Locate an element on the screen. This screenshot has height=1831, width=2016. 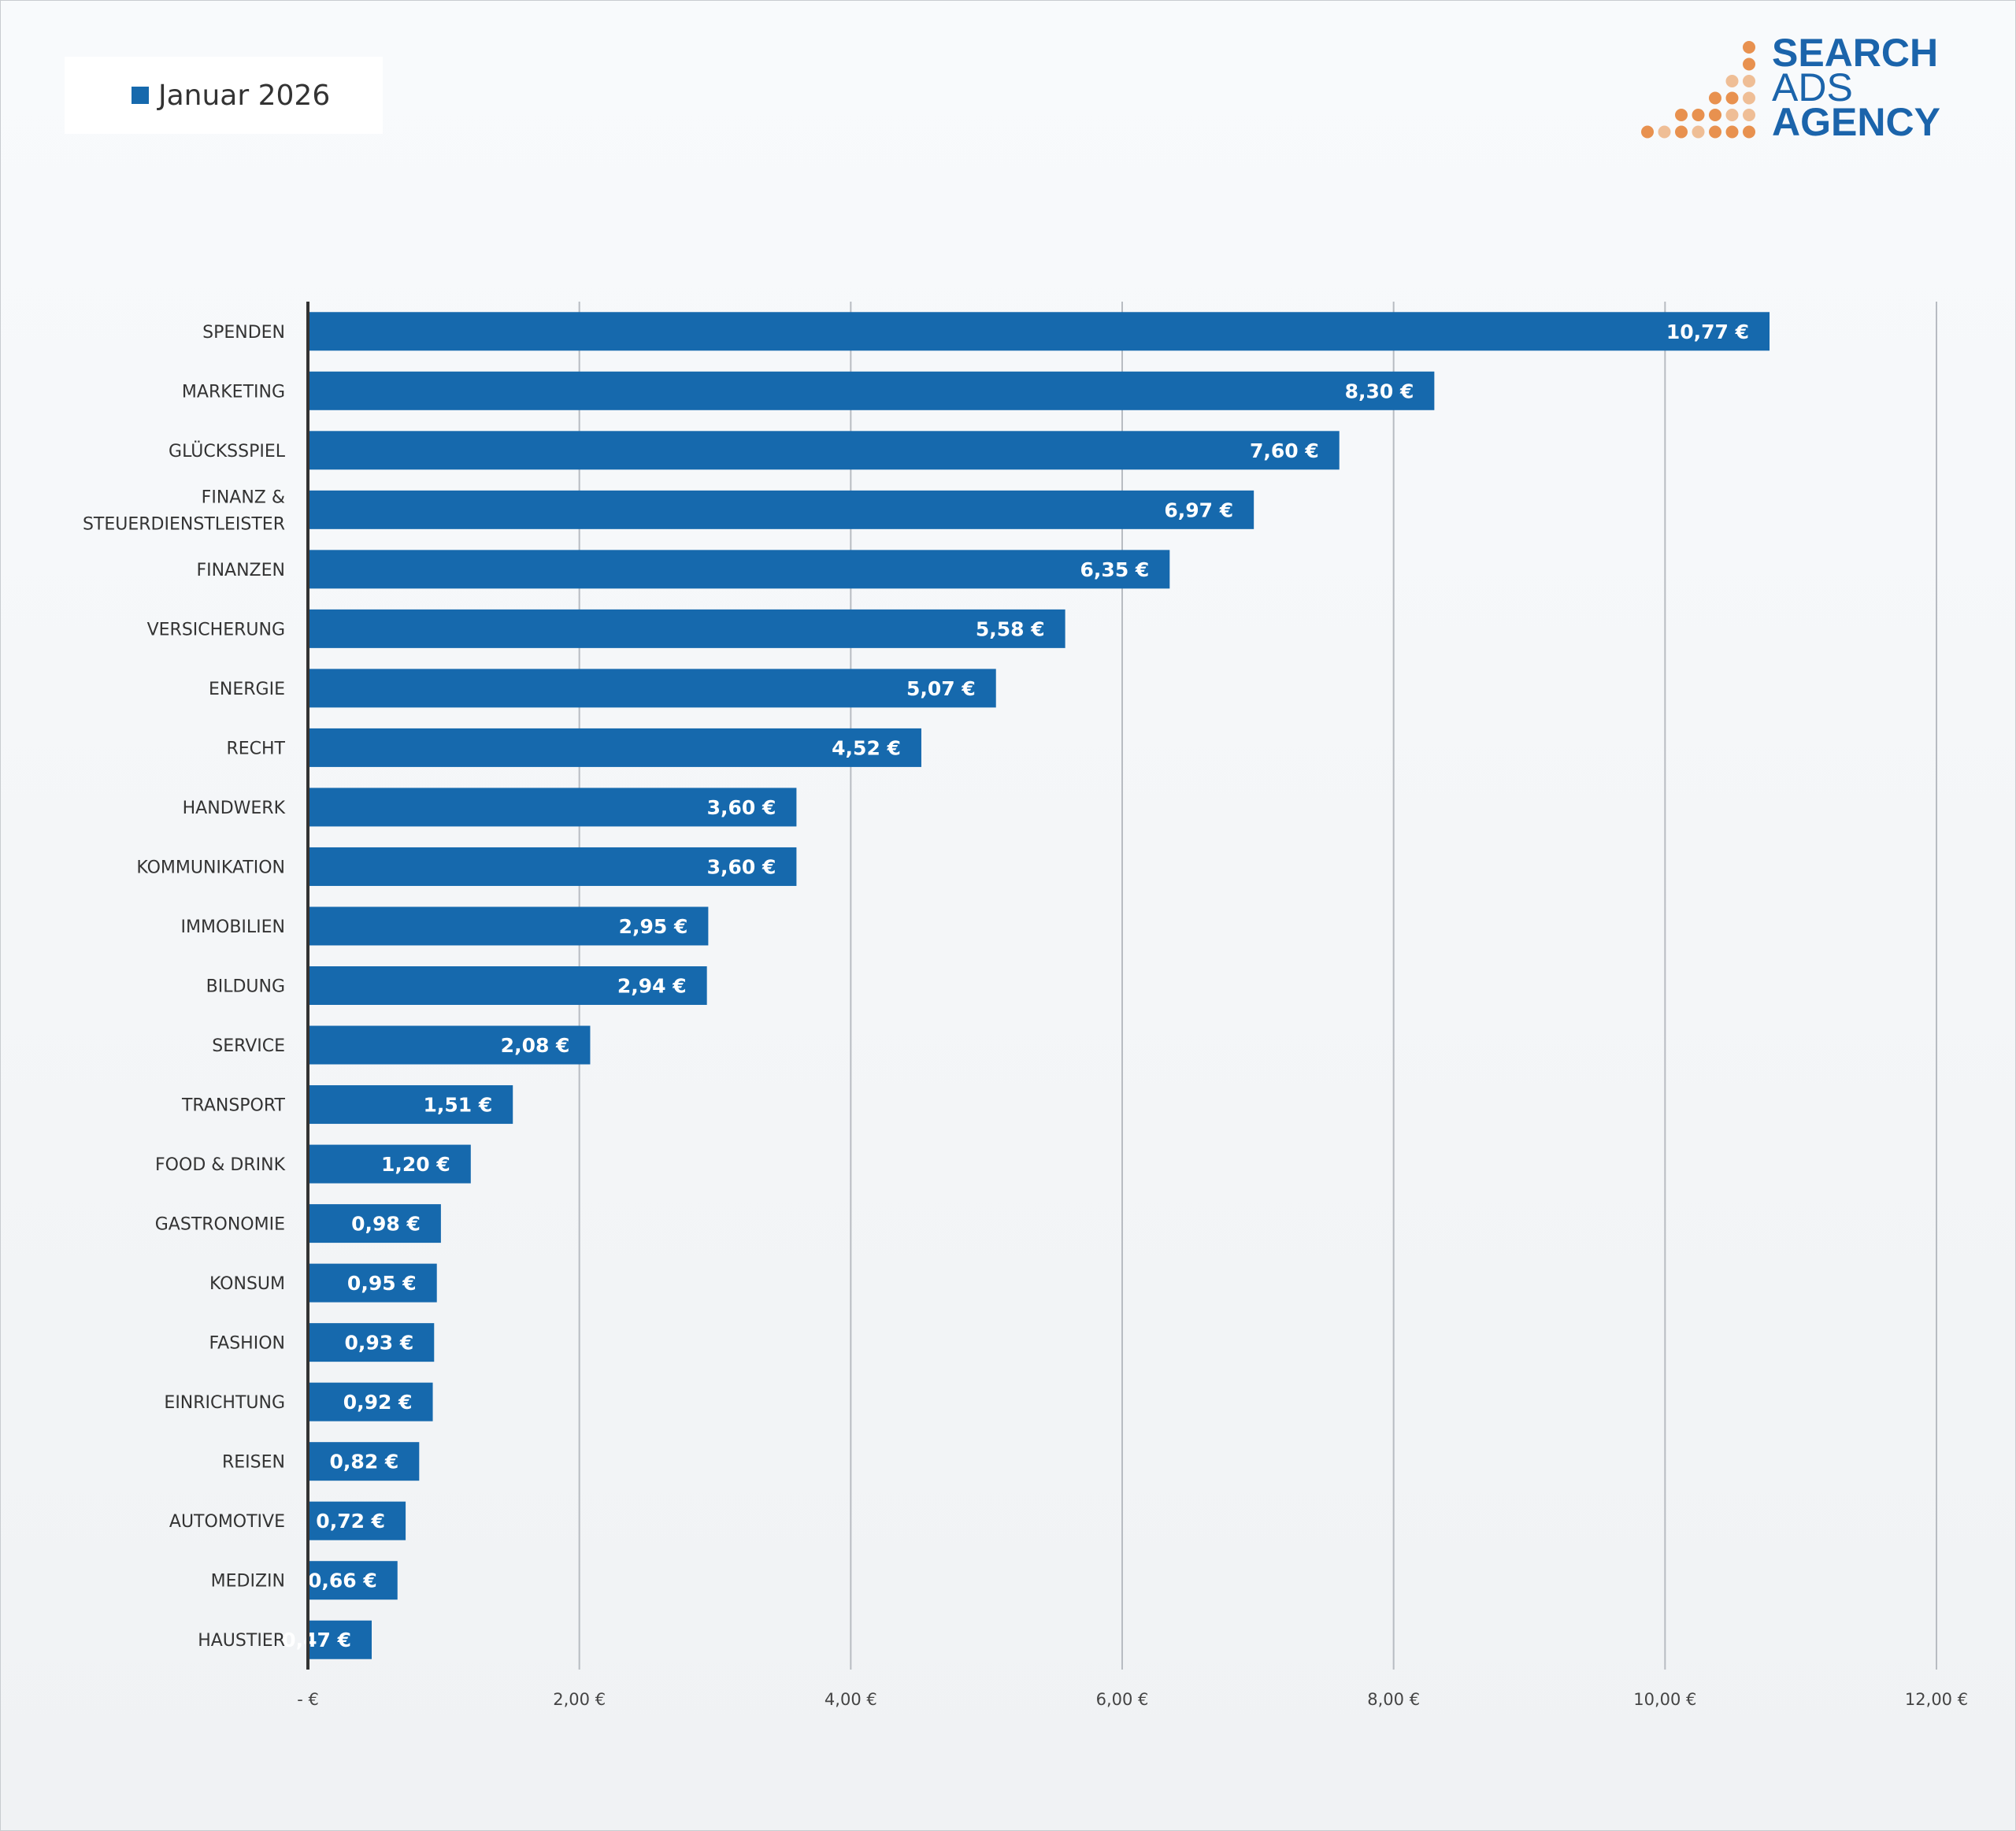
category-label: VERSICHERUNG is located at coordinates (216, 629).